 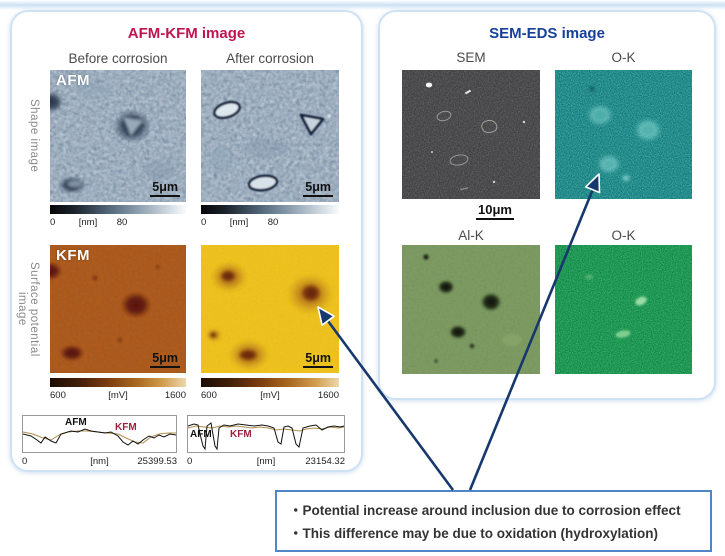 I want to click on line-profile-before: AFM KFM, so click(x=99, y=434).